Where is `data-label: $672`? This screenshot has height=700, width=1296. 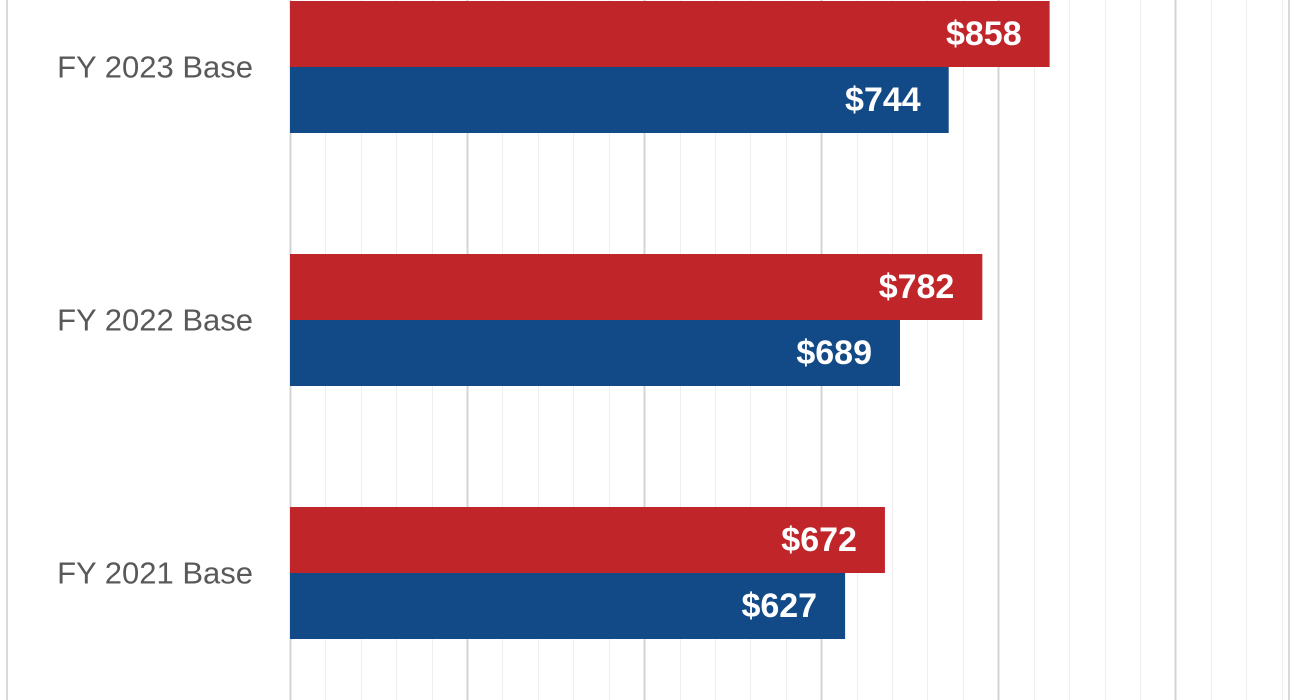 data-label: $672 is located at coordinates (819, 540).